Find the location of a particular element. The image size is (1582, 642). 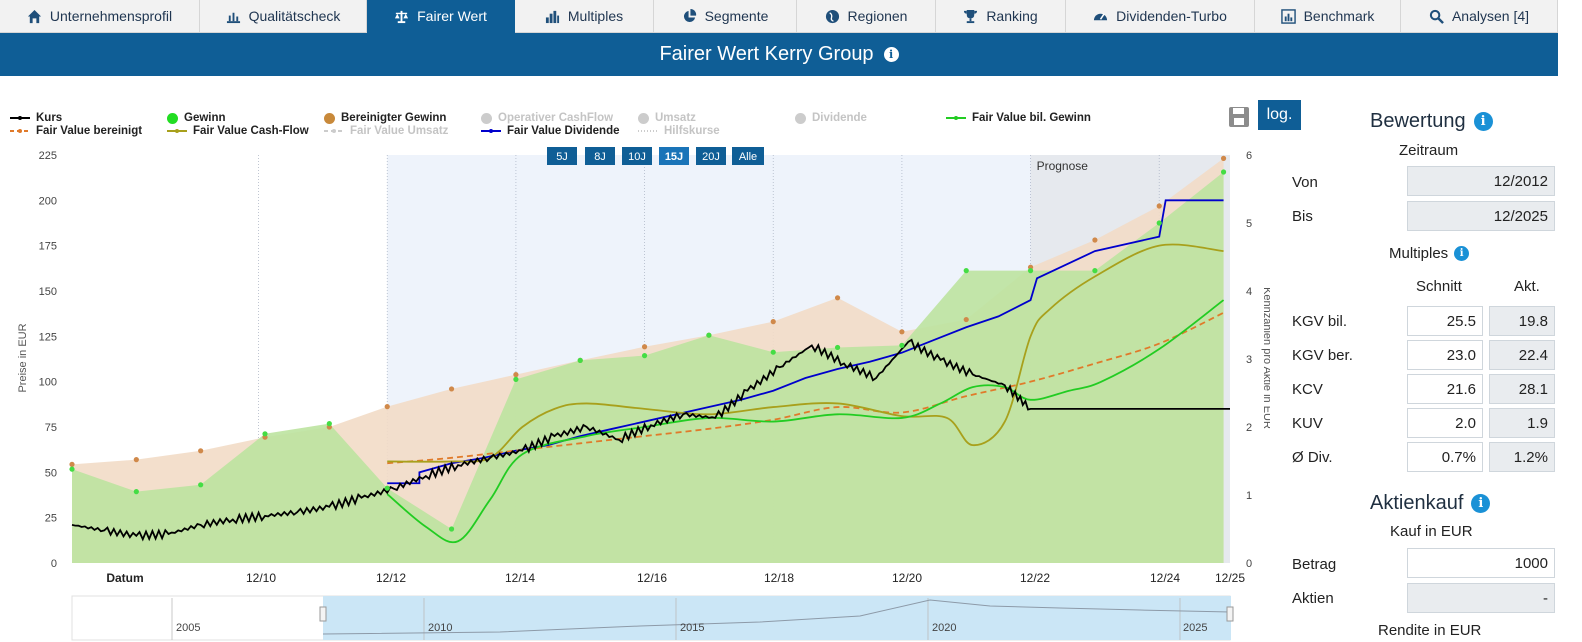

tab-regionen: Regionen is located at coordinates (866, 16).